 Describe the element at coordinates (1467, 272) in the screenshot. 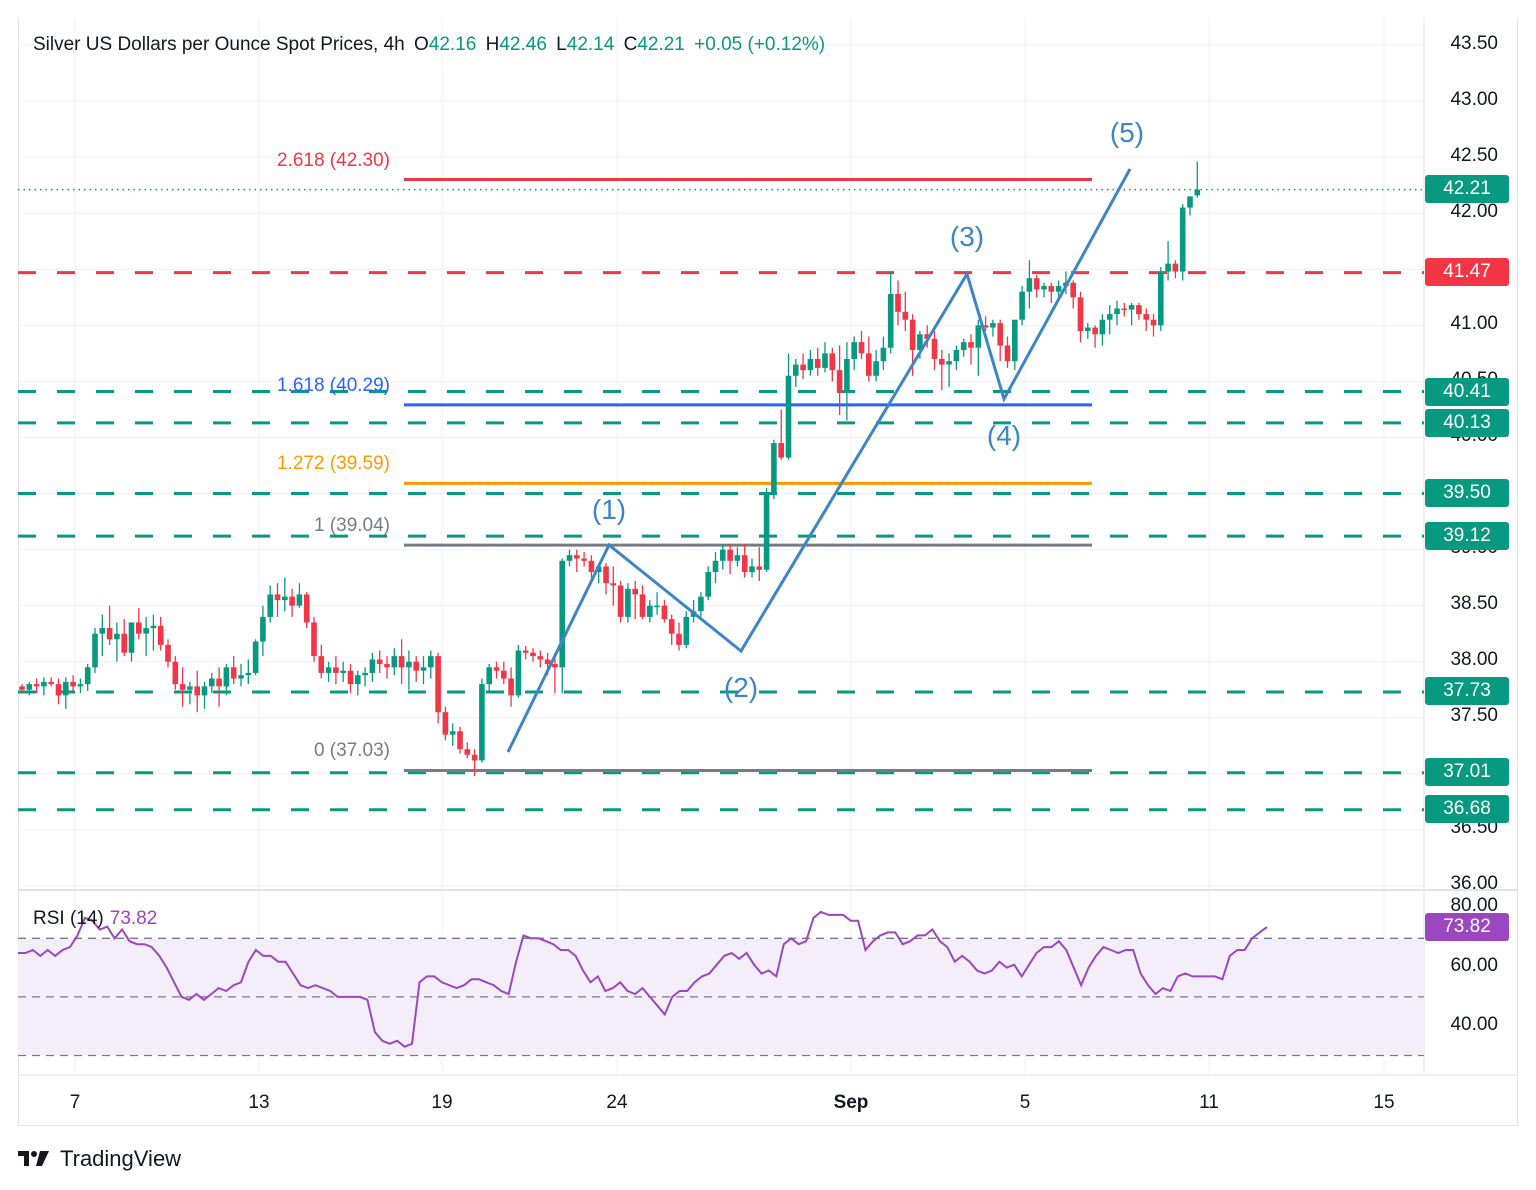

I see `price-tag: 41.47` at that location.